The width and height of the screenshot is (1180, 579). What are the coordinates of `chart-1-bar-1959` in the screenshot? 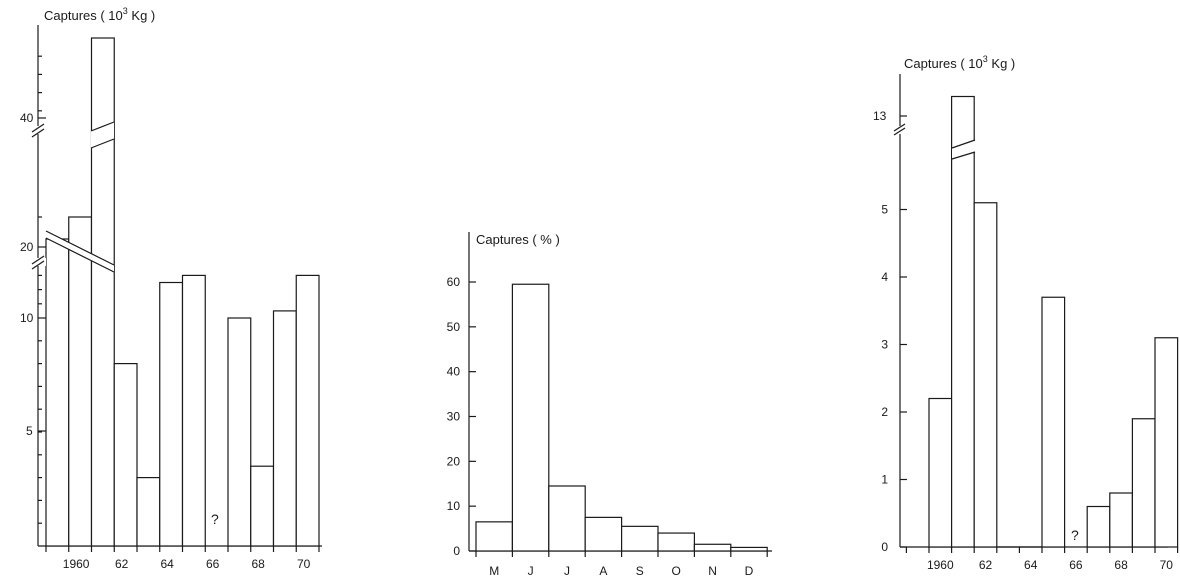 It's located at (57, 392).